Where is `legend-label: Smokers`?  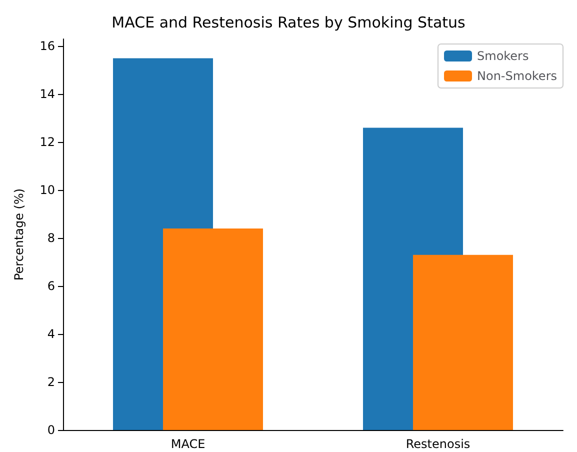
legend-label: Smokers is located at coordinates (503, 56).